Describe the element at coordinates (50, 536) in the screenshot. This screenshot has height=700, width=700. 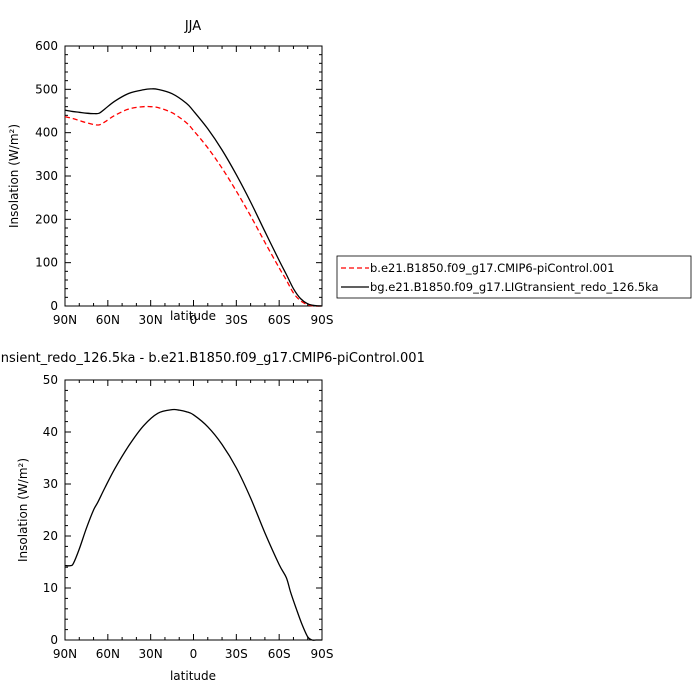
I see `y-tick-label: 20` at that location.